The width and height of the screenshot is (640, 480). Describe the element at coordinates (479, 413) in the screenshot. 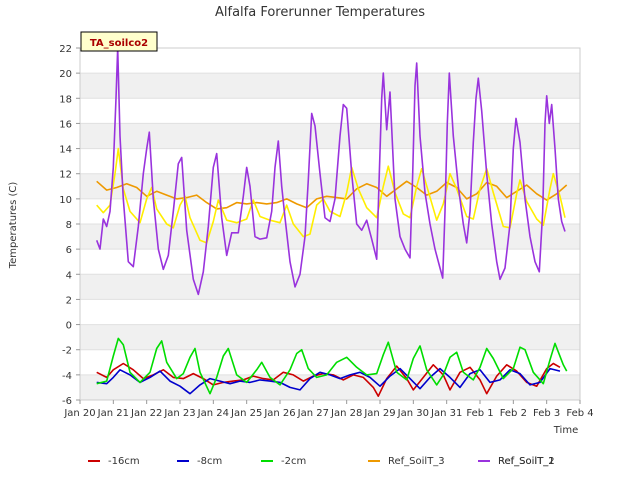

I see `x-tick-label: Feb 1` at that location.